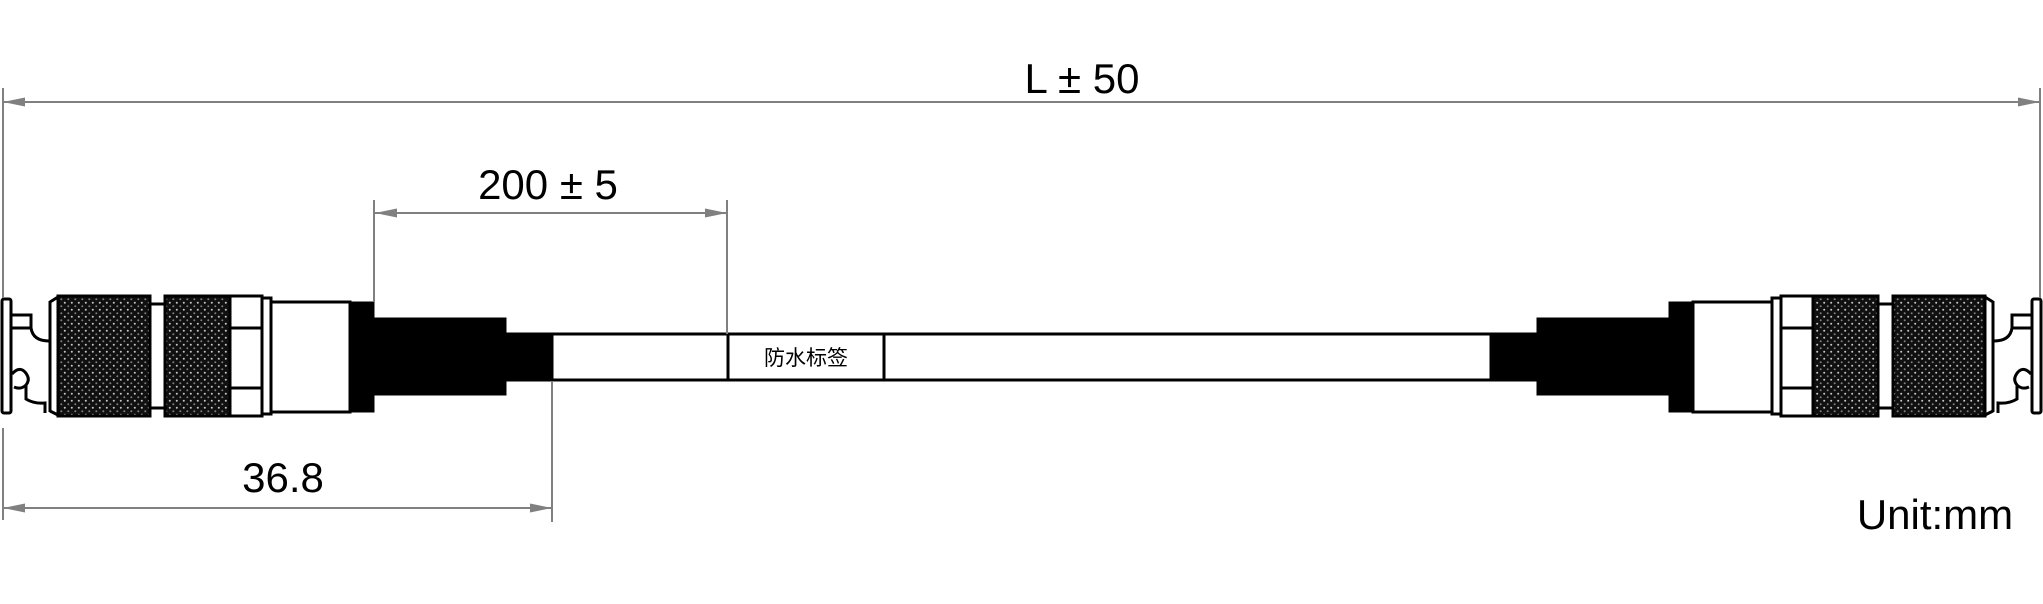 Image resolution: width=2043 pixels, height=604 pixels. I want to click on unit-note: Unit:mm, so click(1935, 514).